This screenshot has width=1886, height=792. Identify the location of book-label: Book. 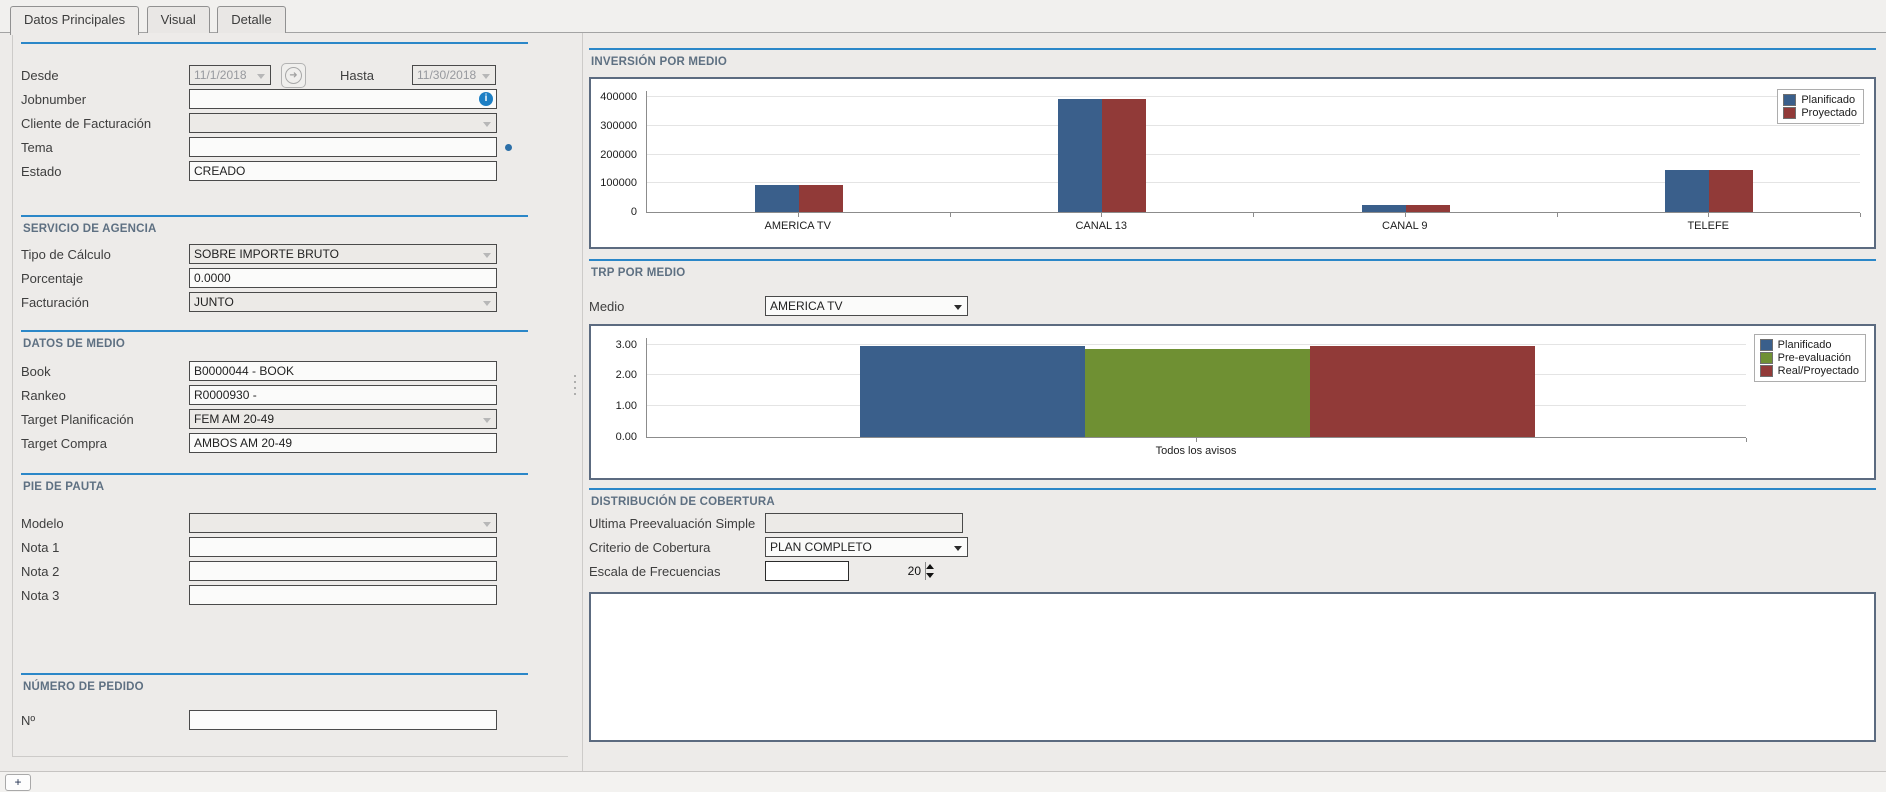
(36, 371).